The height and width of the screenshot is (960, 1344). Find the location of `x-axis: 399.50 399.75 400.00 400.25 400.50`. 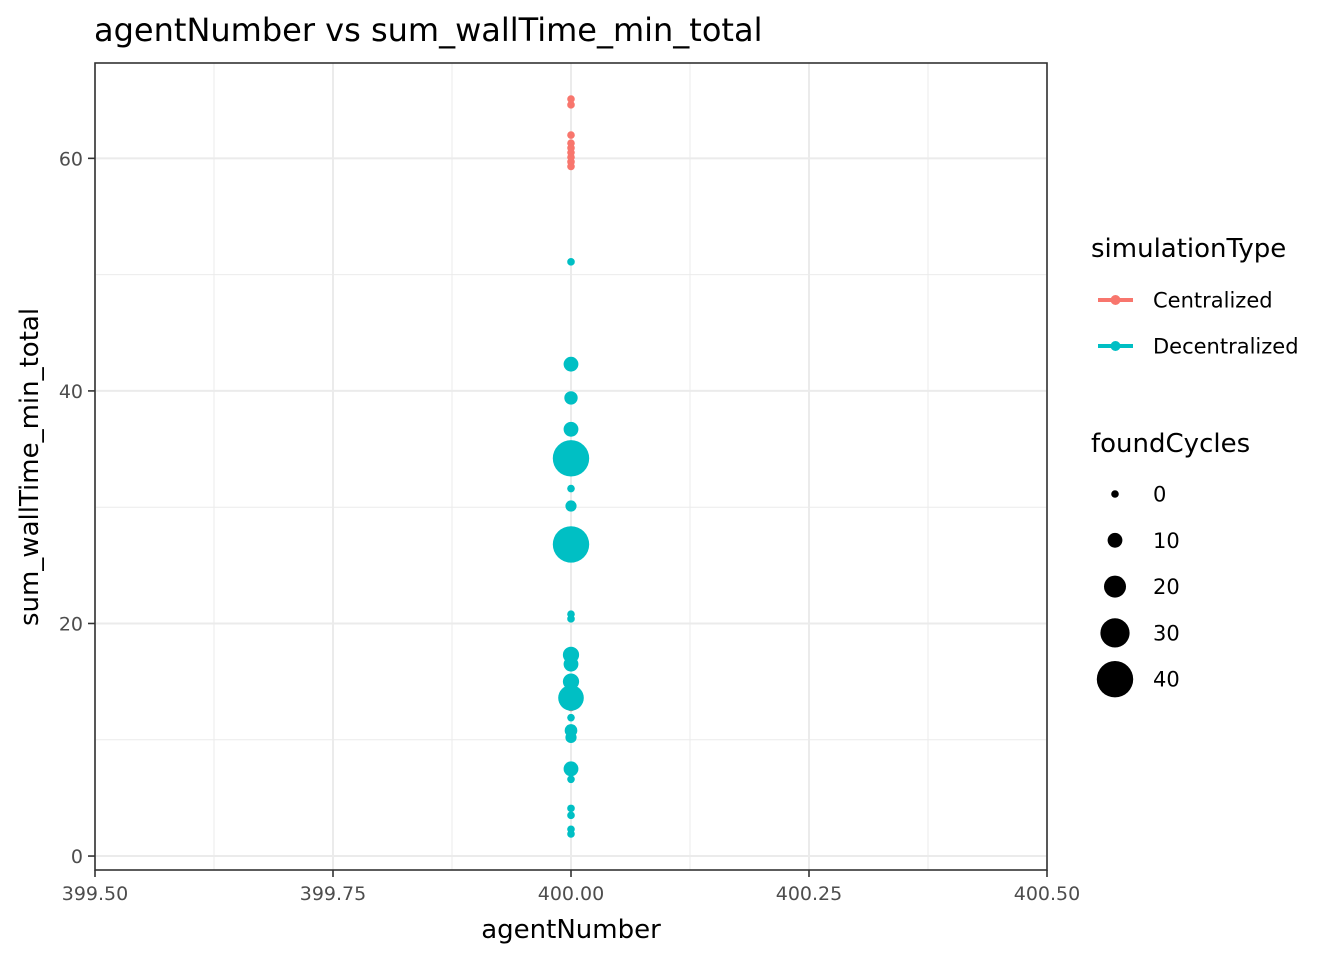

x-axis: 399.50 399.75 400.00 400.25 400.50 is located at coordinates (571, 887).